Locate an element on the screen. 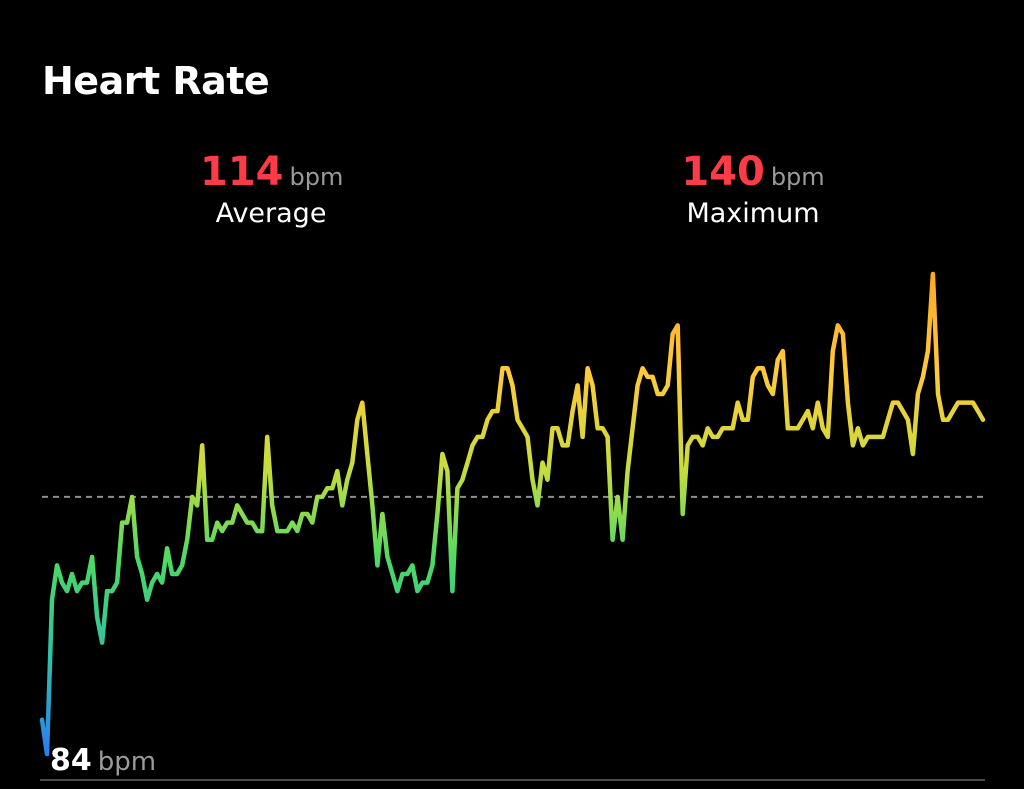 The image size is (1024, 789). average-value: 114 is located at coordinates (242, 172).